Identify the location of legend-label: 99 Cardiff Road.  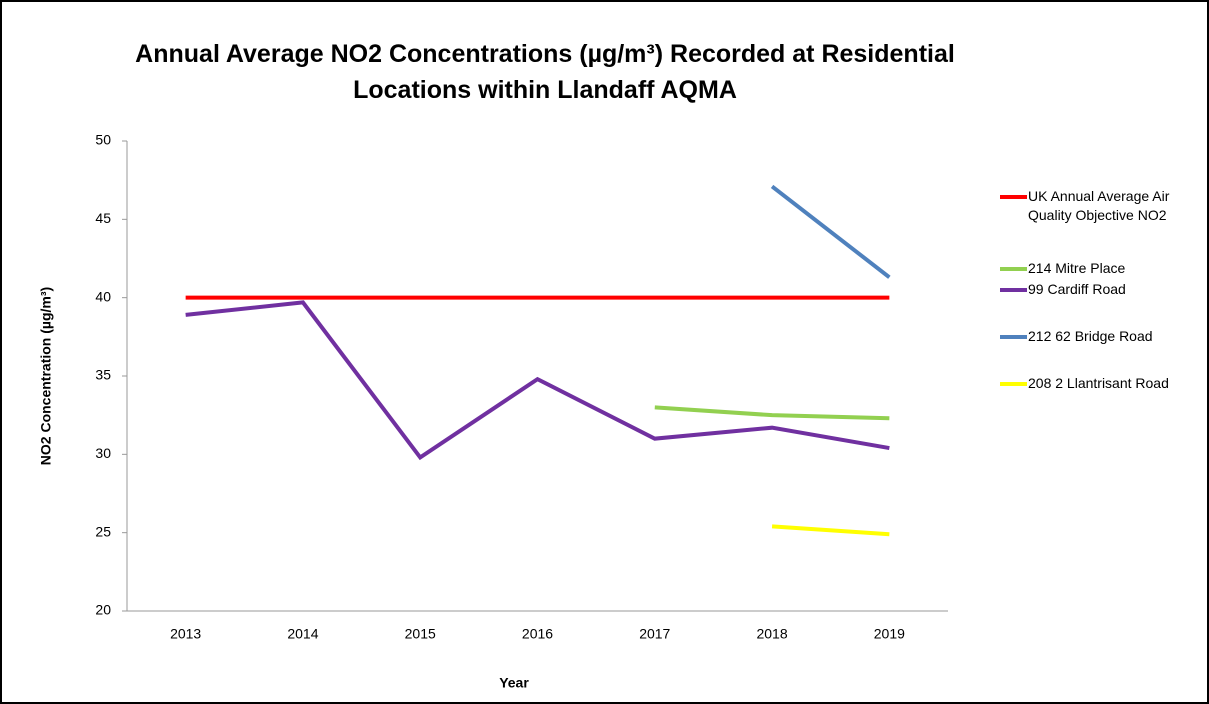
(1077, 289).